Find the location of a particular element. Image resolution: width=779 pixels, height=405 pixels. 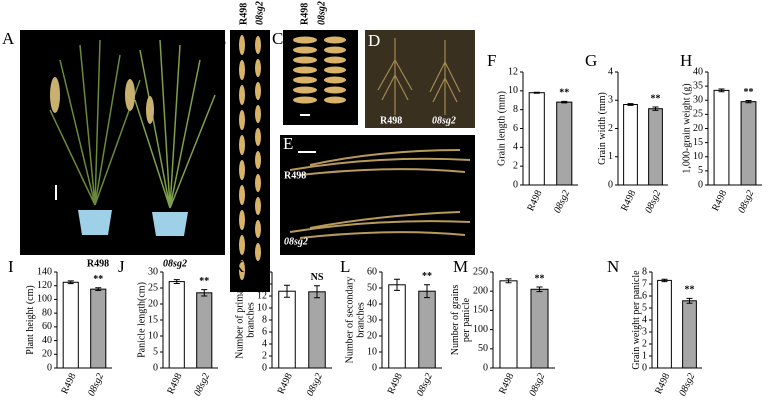

panel-letter: C is located at coordinates (277, 38).